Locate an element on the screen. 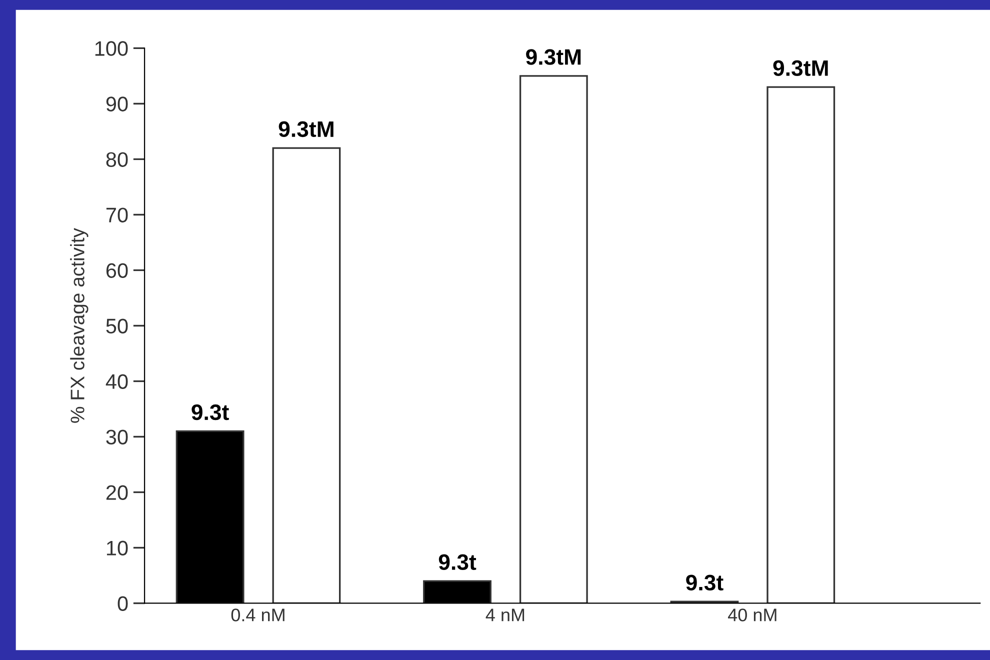  y-tick-label: 70 is located at coordinates (117, 215).